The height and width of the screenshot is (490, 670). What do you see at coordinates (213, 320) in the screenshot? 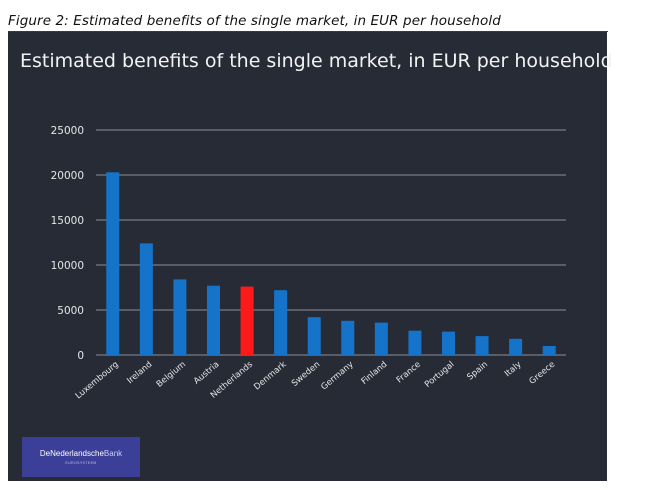
I see `bar-austria` at bounding box center [213, 320].